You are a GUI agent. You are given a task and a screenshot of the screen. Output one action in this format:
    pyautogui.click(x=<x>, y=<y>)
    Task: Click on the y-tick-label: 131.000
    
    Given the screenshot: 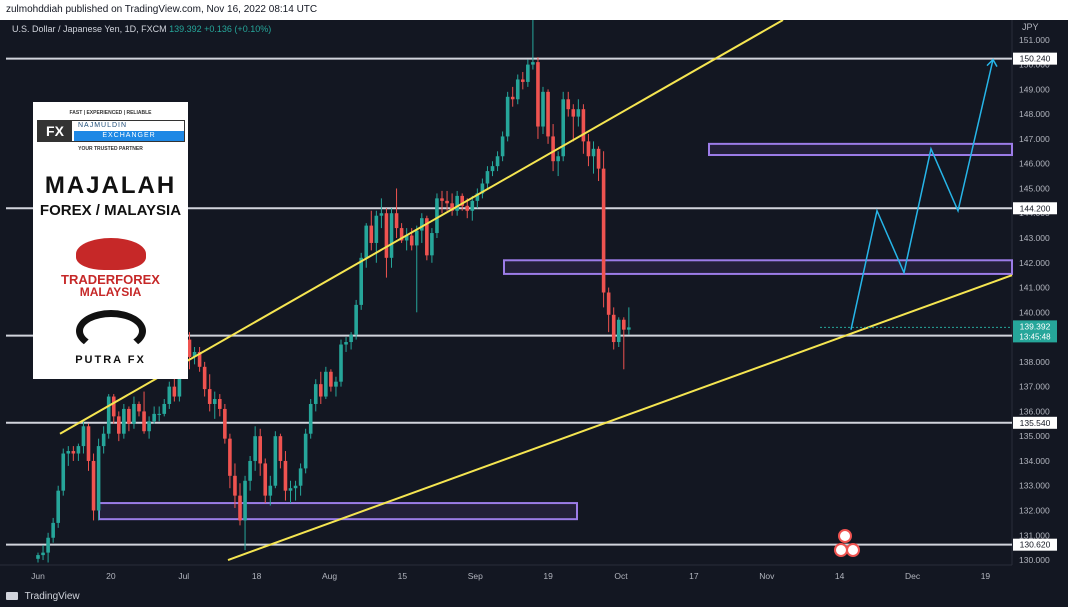 What is the action you would take?
    pyautogui.click(x=1034, y=535)
    